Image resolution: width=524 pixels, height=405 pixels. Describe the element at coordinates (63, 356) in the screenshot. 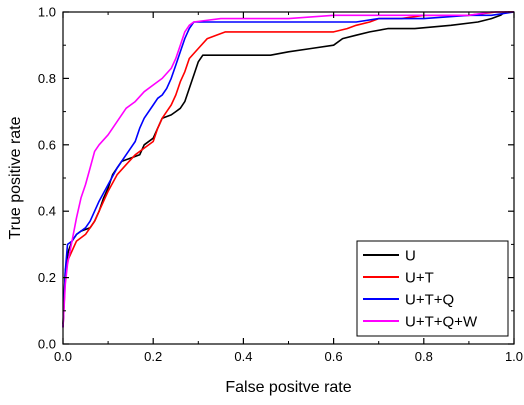

I see `x-tick-label: 0.0` at that location.